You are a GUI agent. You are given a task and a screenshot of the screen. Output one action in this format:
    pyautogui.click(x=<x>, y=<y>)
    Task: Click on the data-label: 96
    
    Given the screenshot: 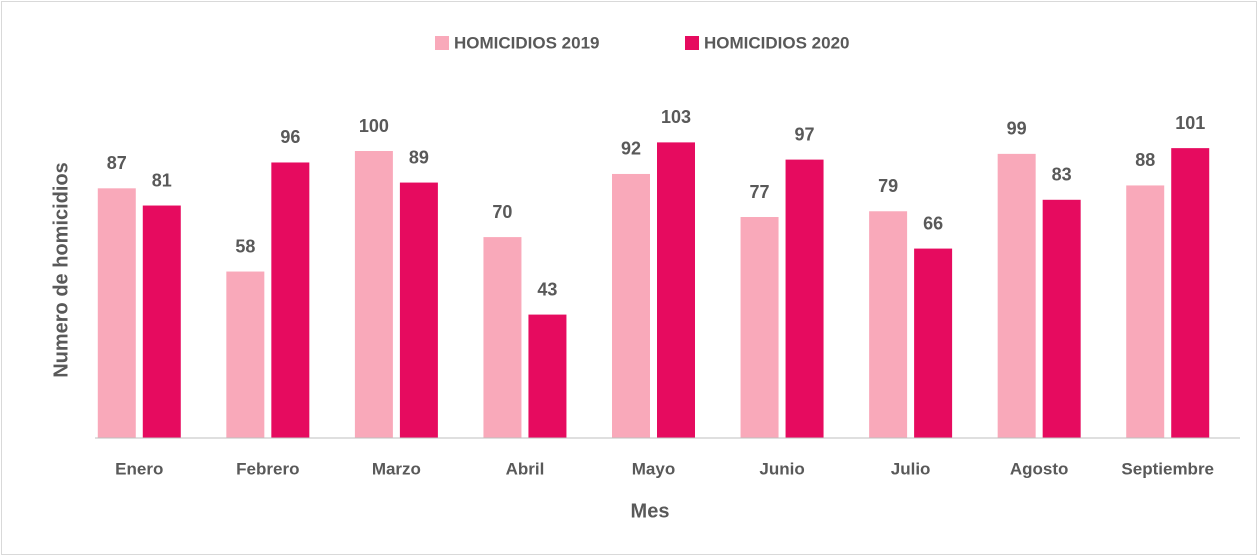 What is the action you would take?
    pyautogui.click(x=290, y=137)
    